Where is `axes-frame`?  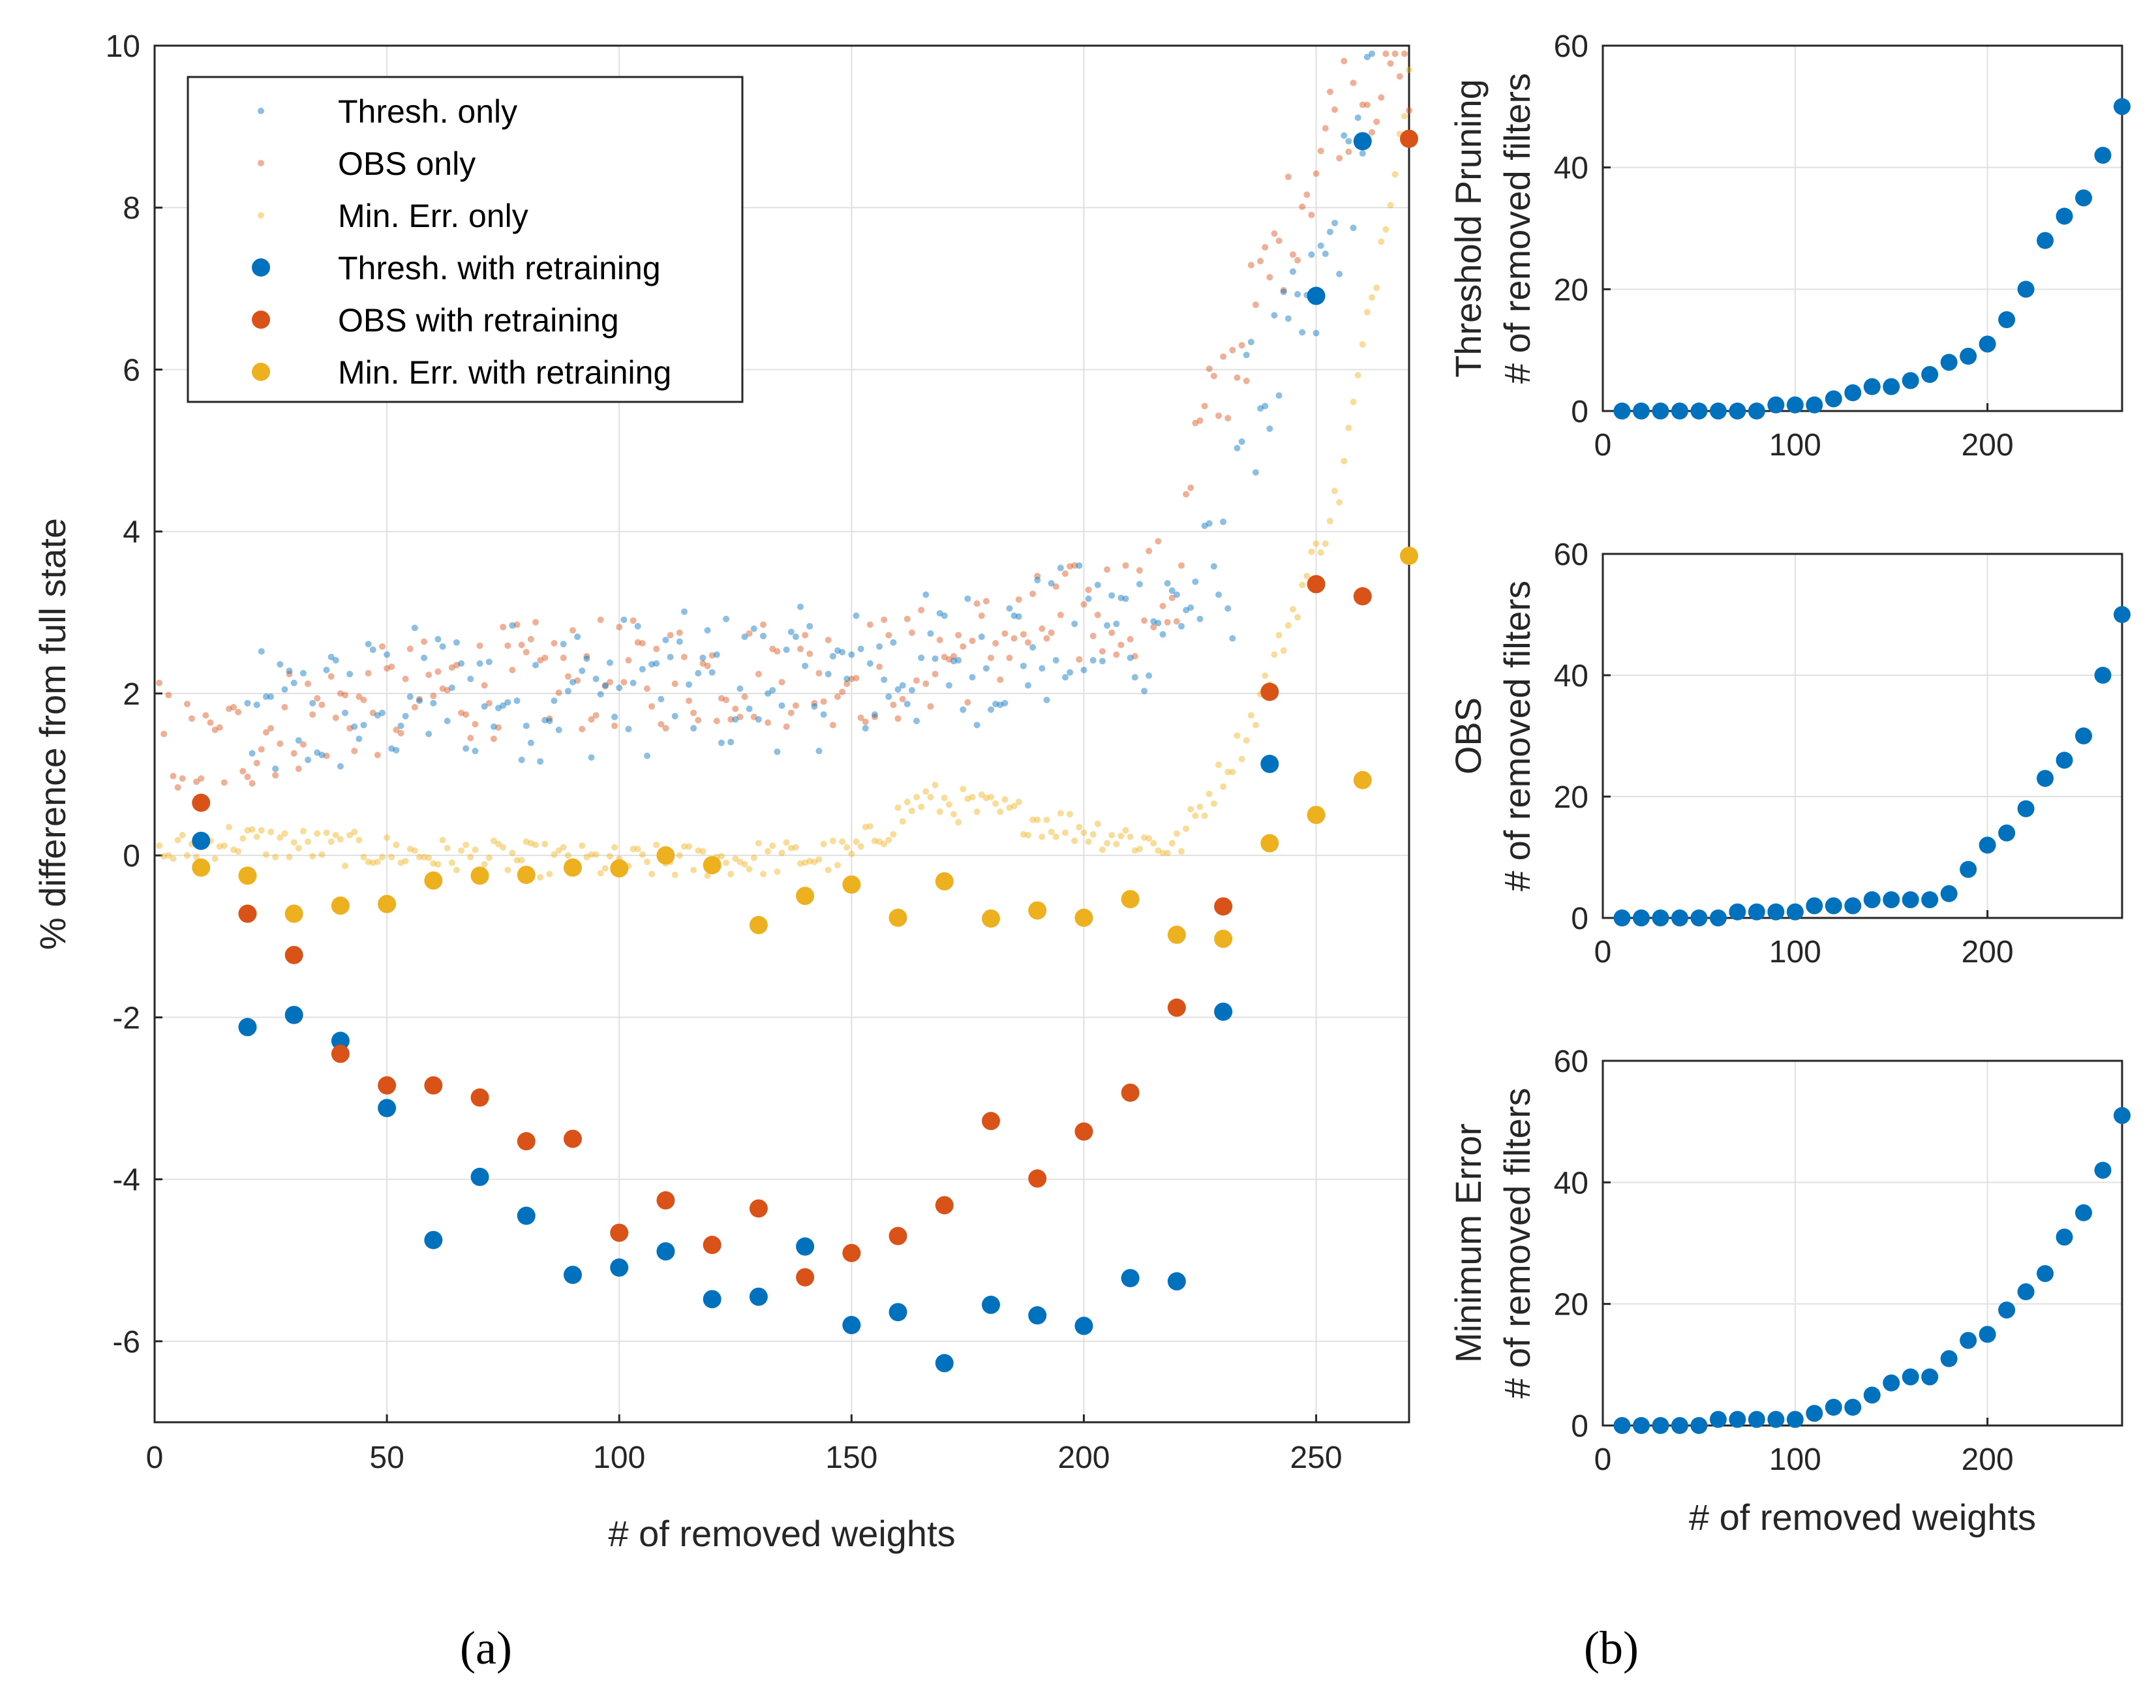
axes-frame is located at coordinates (1863, 1243).